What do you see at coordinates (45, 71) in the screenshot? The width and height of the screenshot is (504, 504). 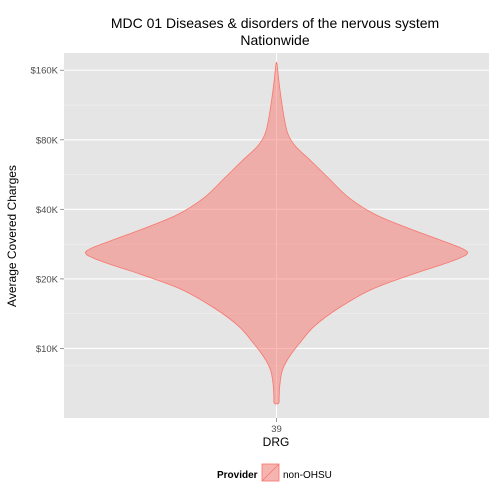 I see `y-tick-label: $160K` at bounding box center [45, 71].